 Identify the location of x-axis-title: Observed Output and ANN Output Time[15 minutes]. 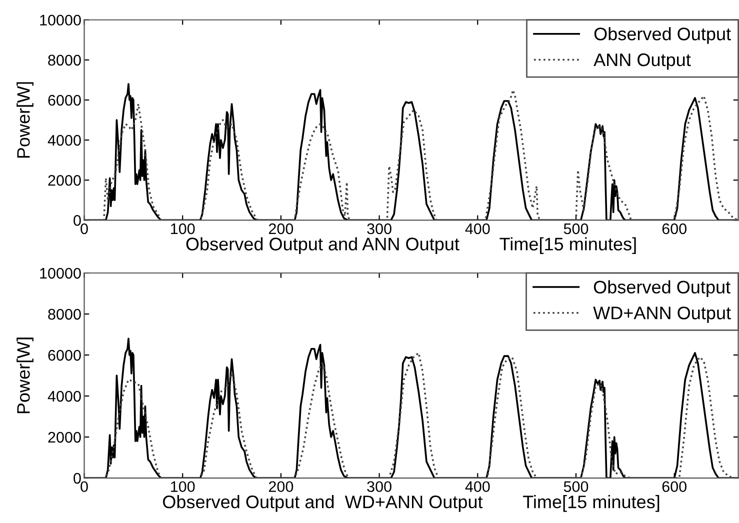
(411, 245).